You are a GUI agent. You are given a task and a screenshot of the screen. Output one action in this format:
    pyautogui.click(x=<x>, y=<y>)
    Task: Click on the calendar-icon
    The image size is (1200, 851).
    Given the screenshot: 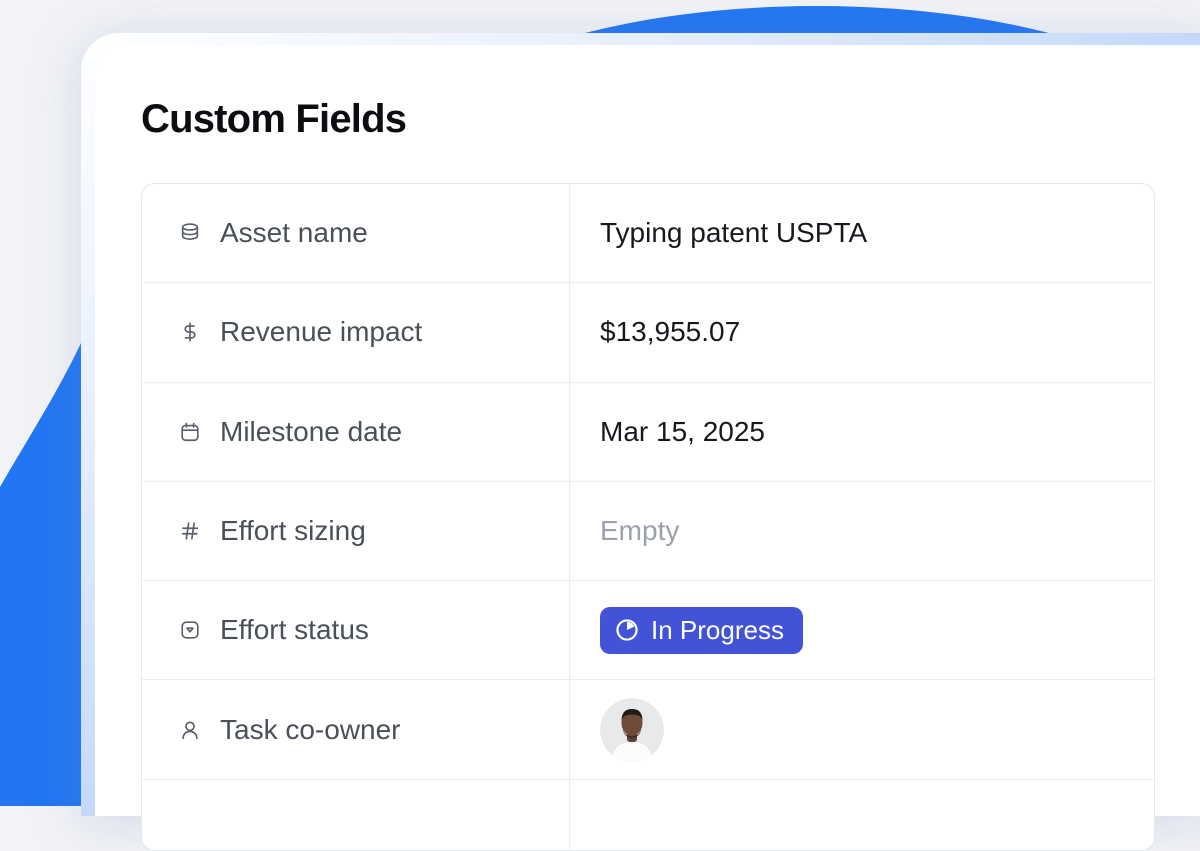 What is the action you would take?
    pyautogui.click(x=190, y=432)
    